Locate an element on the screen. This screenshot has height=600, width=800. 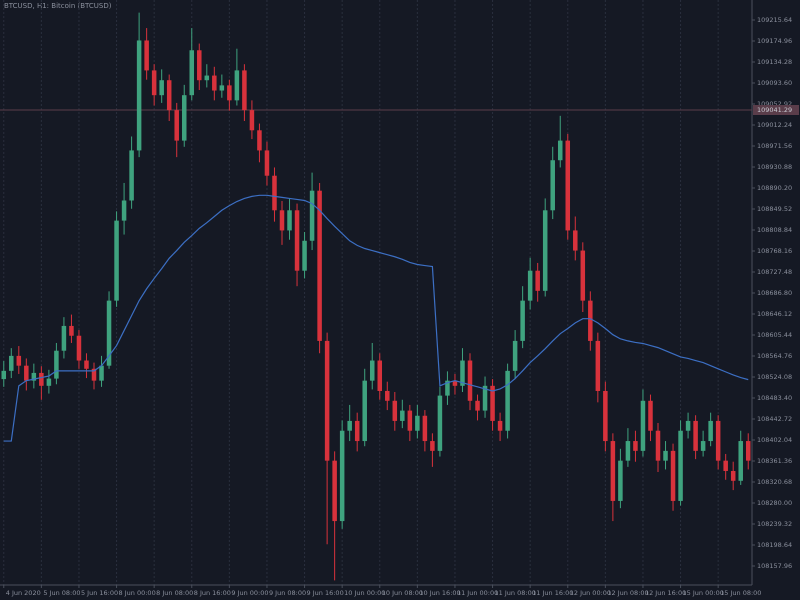
y-tick-label: 109012.24 is located at coordinates (774, 125).